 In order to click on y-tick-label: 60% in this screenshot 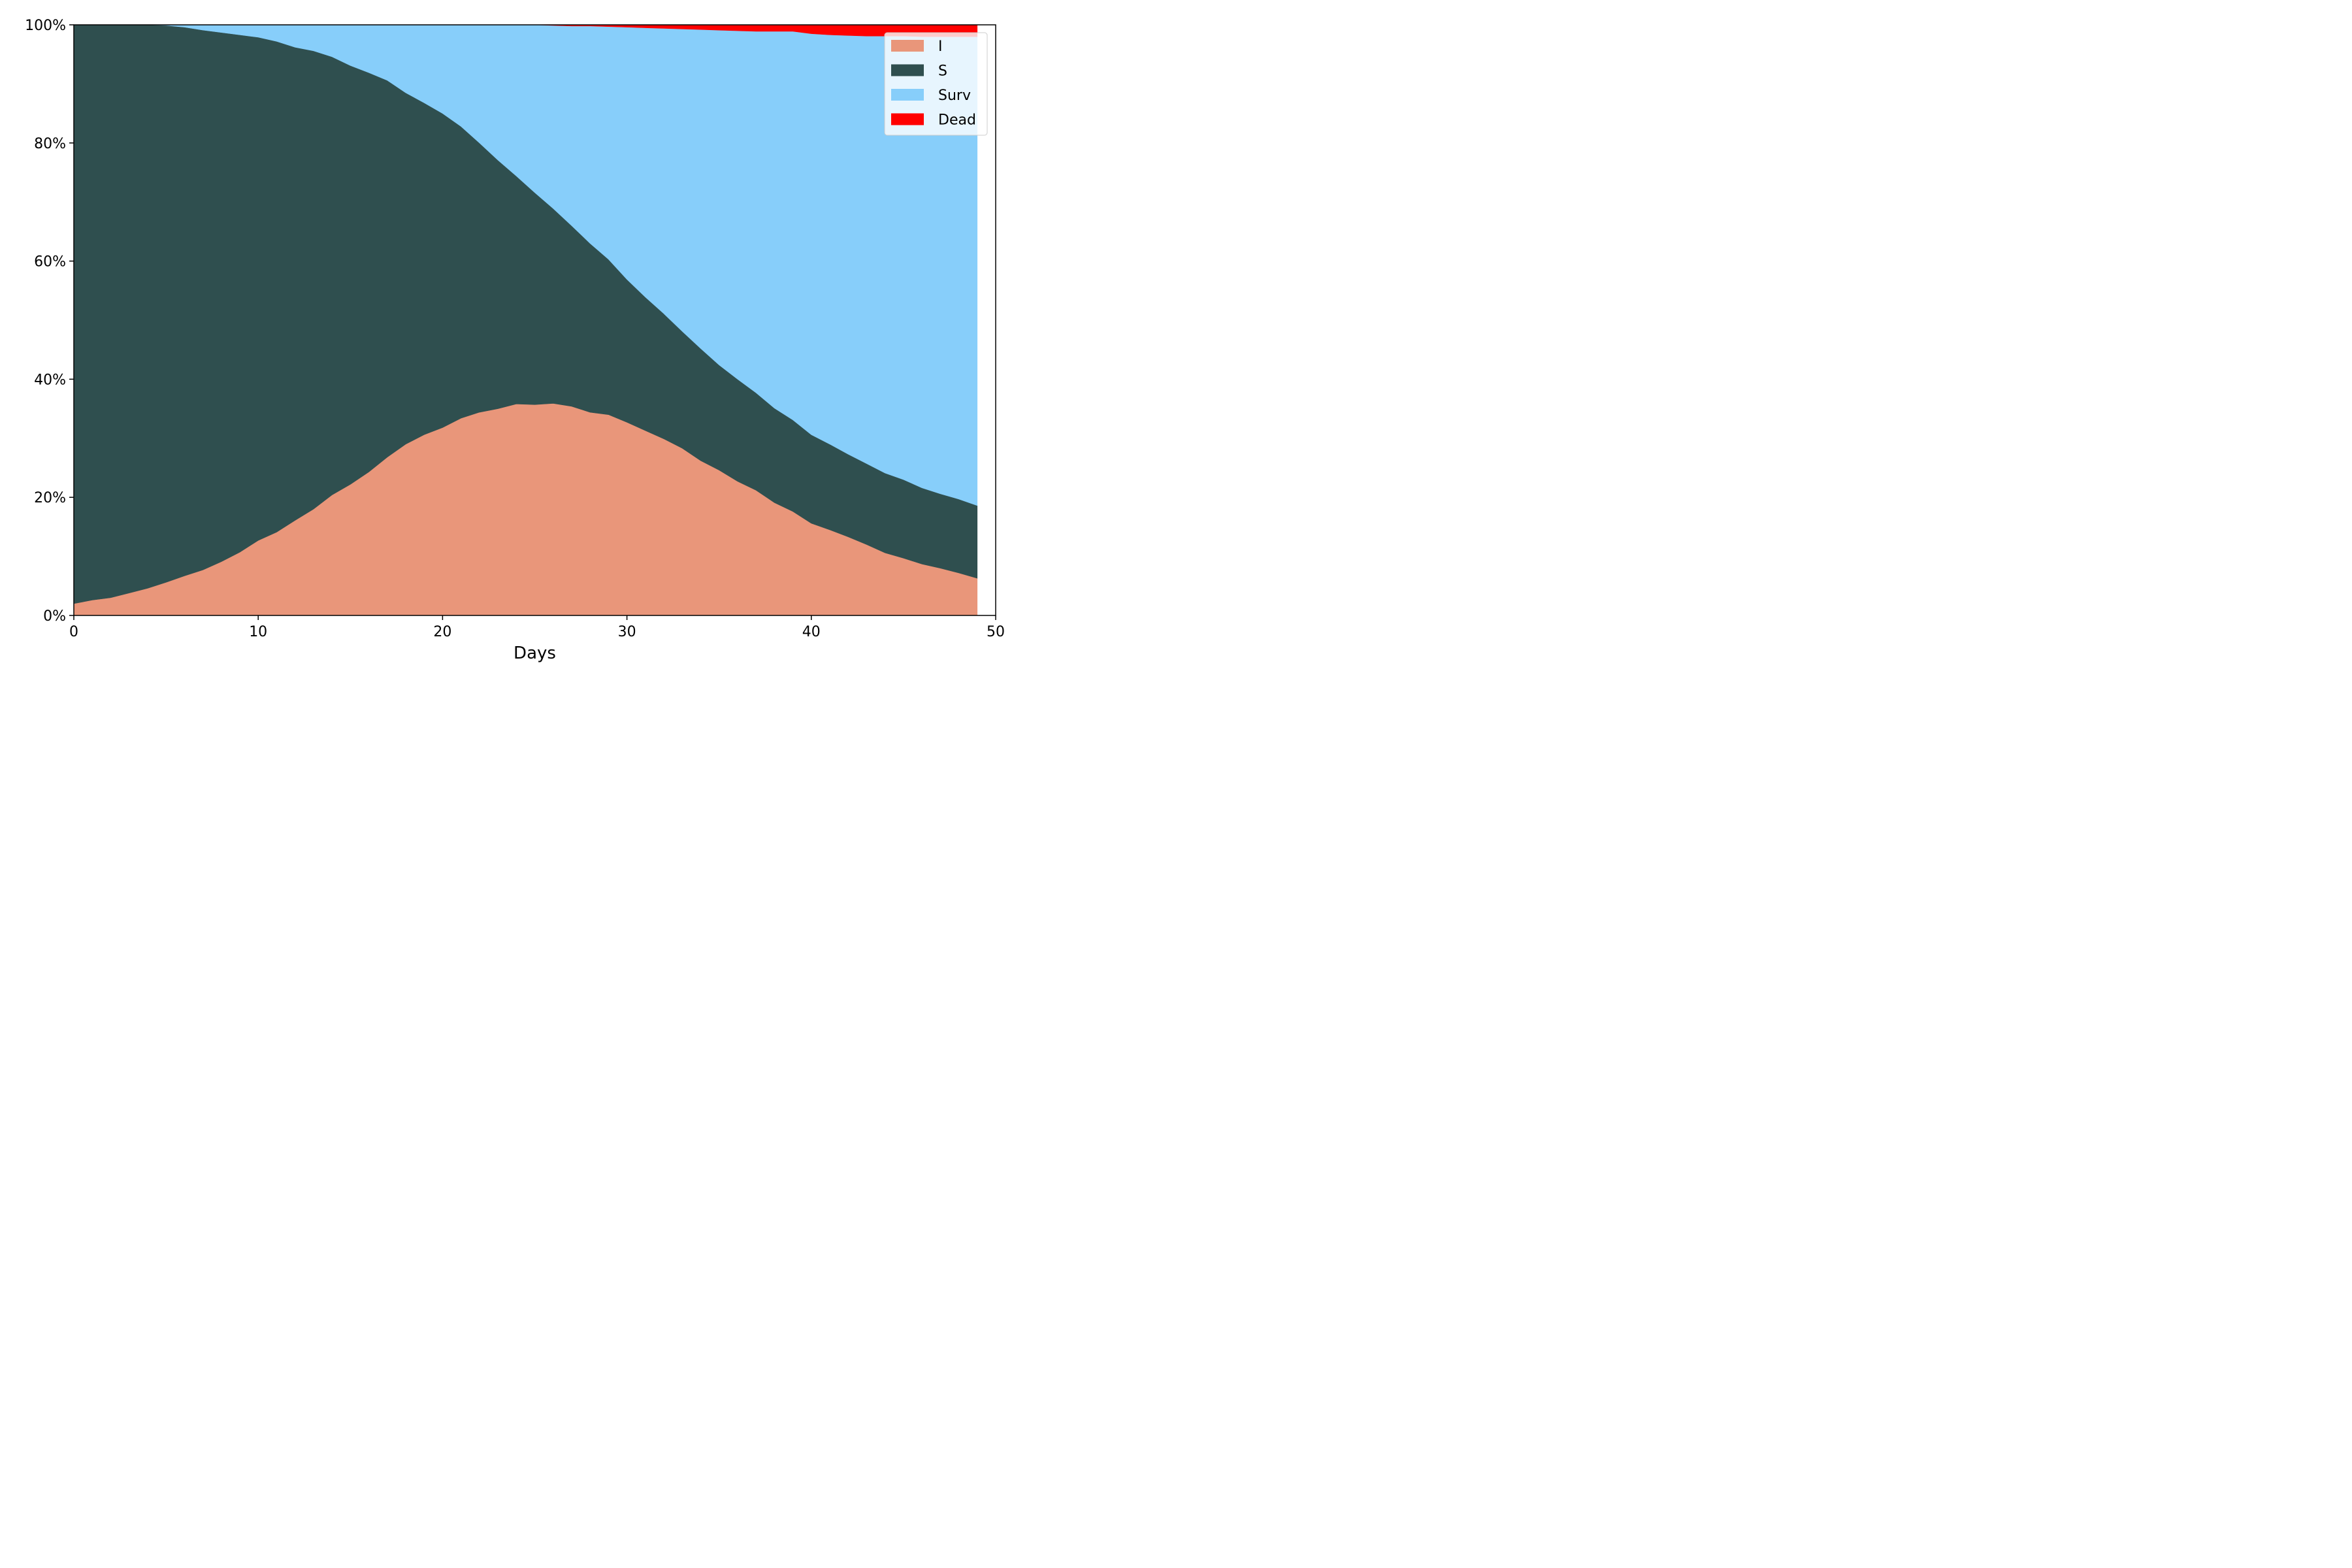, I will do `click(50, 262)`.